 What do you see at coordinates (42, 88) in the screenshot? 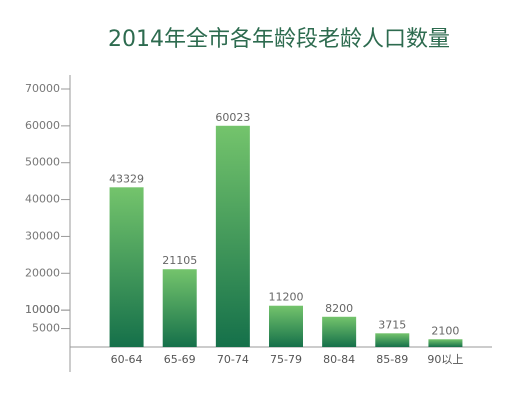
I see `y-tick-label: 70000` at bounding box center [42, 88].